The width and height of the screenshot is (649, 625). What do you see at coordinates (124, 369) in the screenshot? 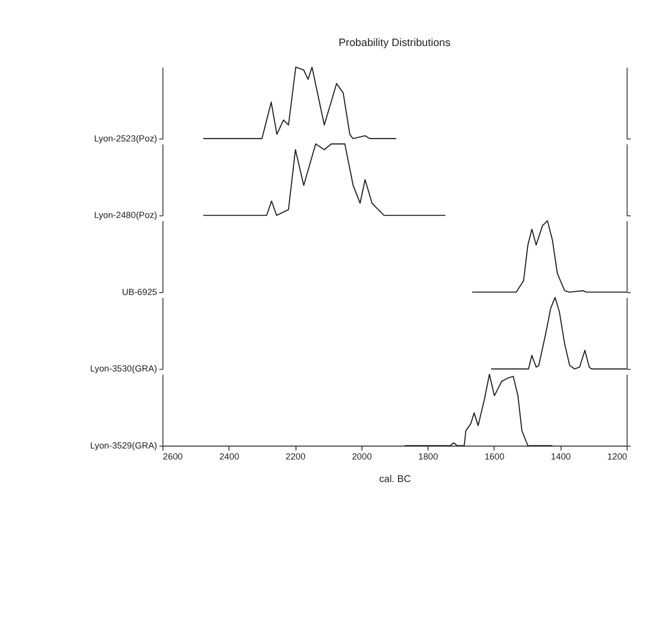
I see `y-axis-title: Lyon-3530(GRA)` at bounding box center [124, 369].